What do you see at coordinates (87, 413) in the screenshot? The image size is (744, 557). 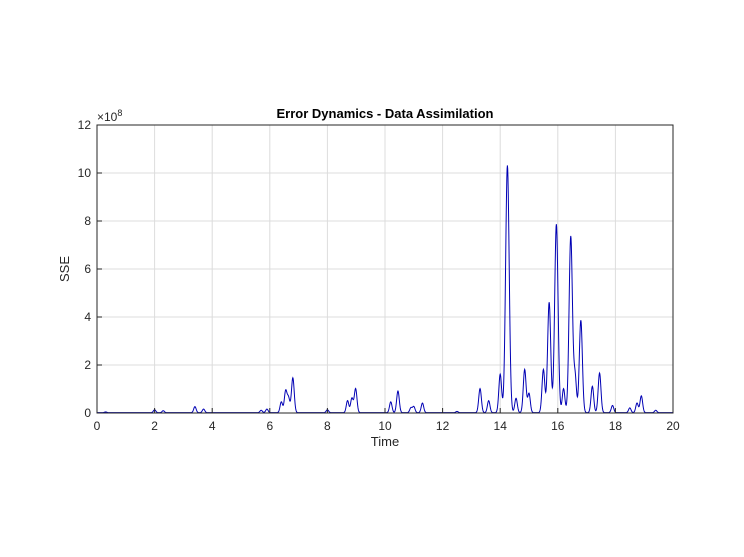 I see `y-tick-label: 0` at bounding box center [87, 413].